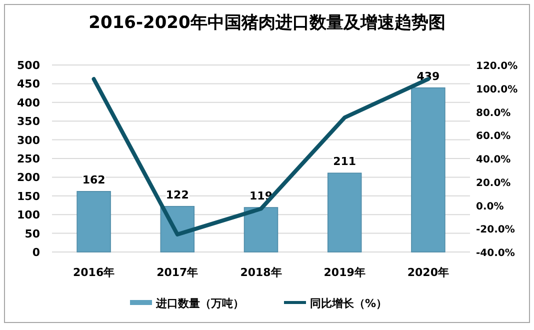  Describe the element at coordinates (493, 136) in the screenshot. I see `y2-tick-label: 60.0%` at that location.